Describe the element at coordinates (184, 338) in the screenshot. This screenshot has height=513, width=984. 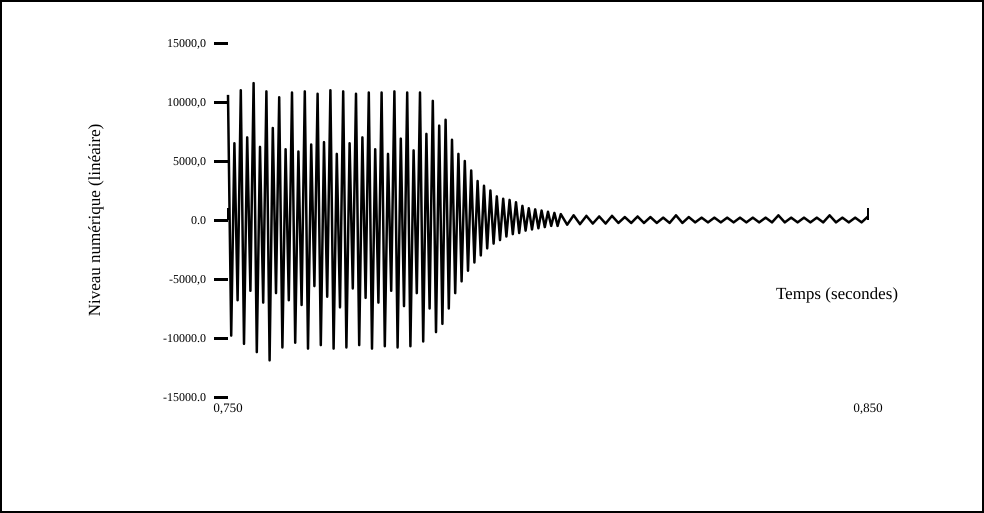
I see `y-tick-label: -10000.0` at that location.